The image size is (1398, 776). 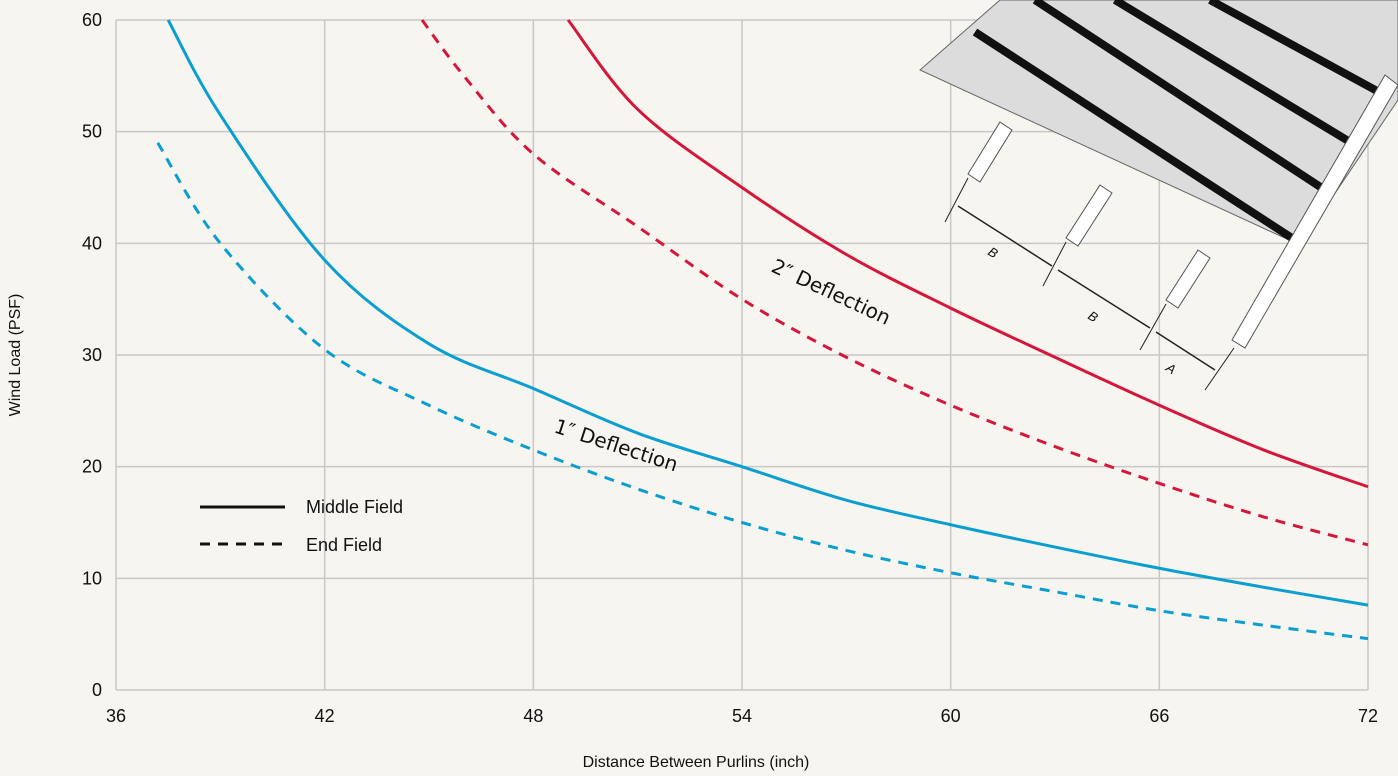 What do you see at coordinates (993, 252) in the screenshot?
I see `dim-label-b1: B` at bounding box center [993, 252].